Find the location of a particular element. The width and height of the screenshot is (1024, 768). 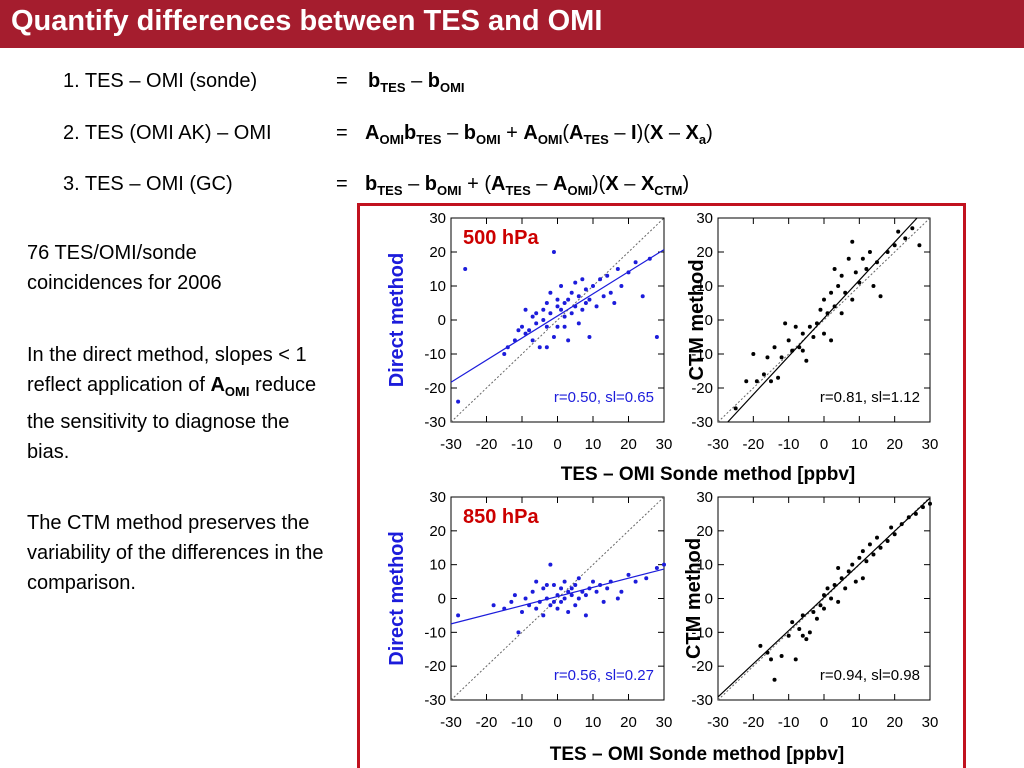

equation-subscript: CTM is located at coordinates (668, 190).